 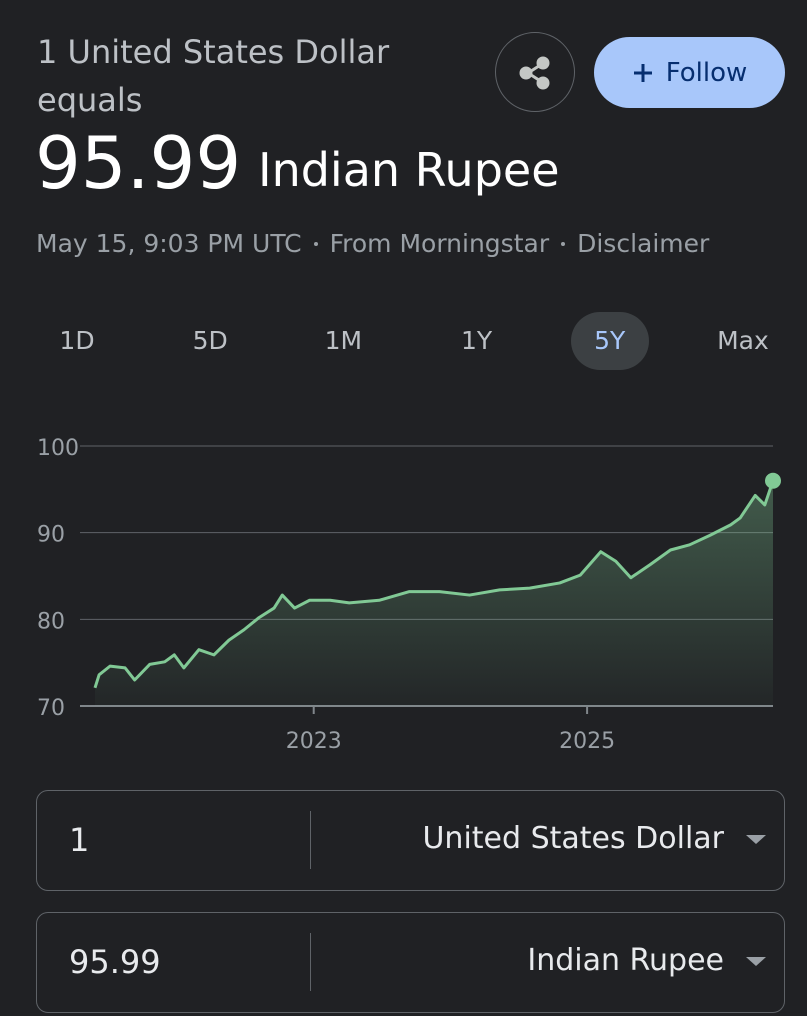 I want to click on share-button, so click(x=535, y=72).